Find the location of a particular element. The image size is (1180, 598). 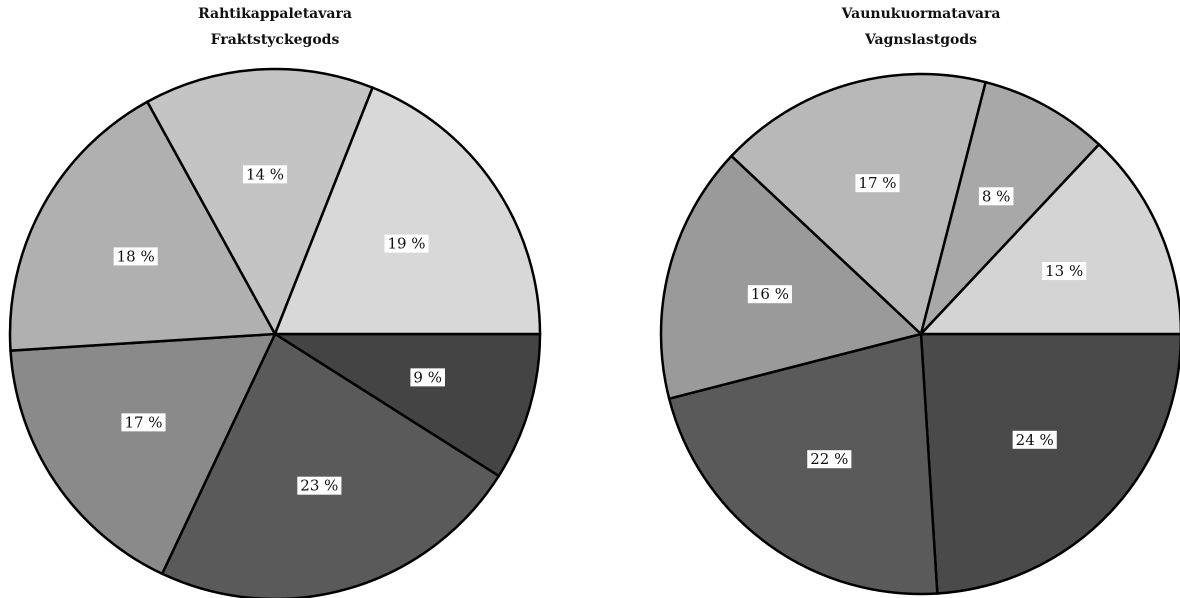

data-label: 19 % is located at coordinates (406, 244).